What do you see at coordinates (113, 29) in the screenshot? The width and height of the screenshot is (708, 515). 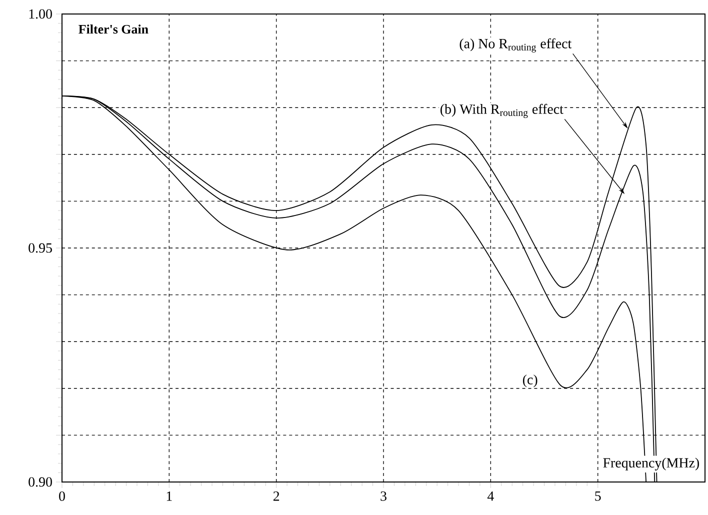 I see `y-axis-title: Filter's Gain` at bounding box center [113, 29].